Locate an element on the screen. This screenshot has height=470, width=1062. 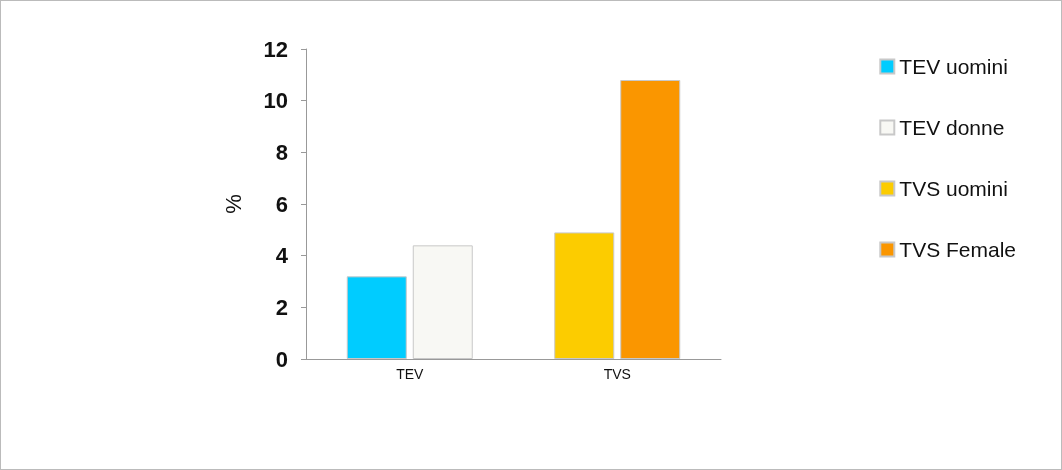
y-tick-label: 0 is located at coordinates (281, 359).